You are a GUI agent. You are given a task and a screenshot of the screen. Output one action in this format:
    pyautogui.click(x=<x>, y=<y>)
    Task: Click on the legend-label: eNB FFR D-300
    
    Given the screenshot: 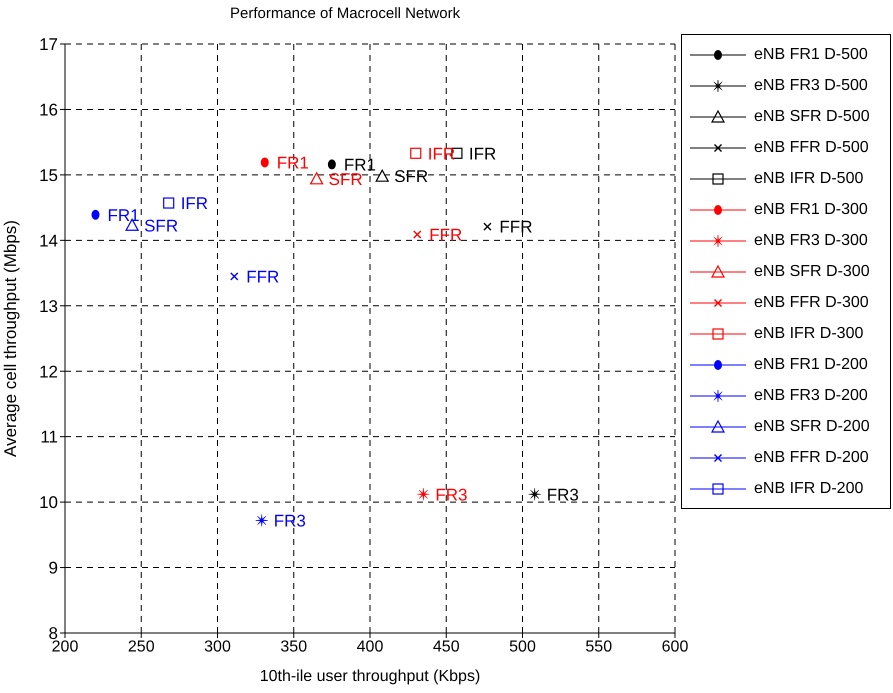 What is the action you would take?
    pyautogui.click(x=811, y=303)
    